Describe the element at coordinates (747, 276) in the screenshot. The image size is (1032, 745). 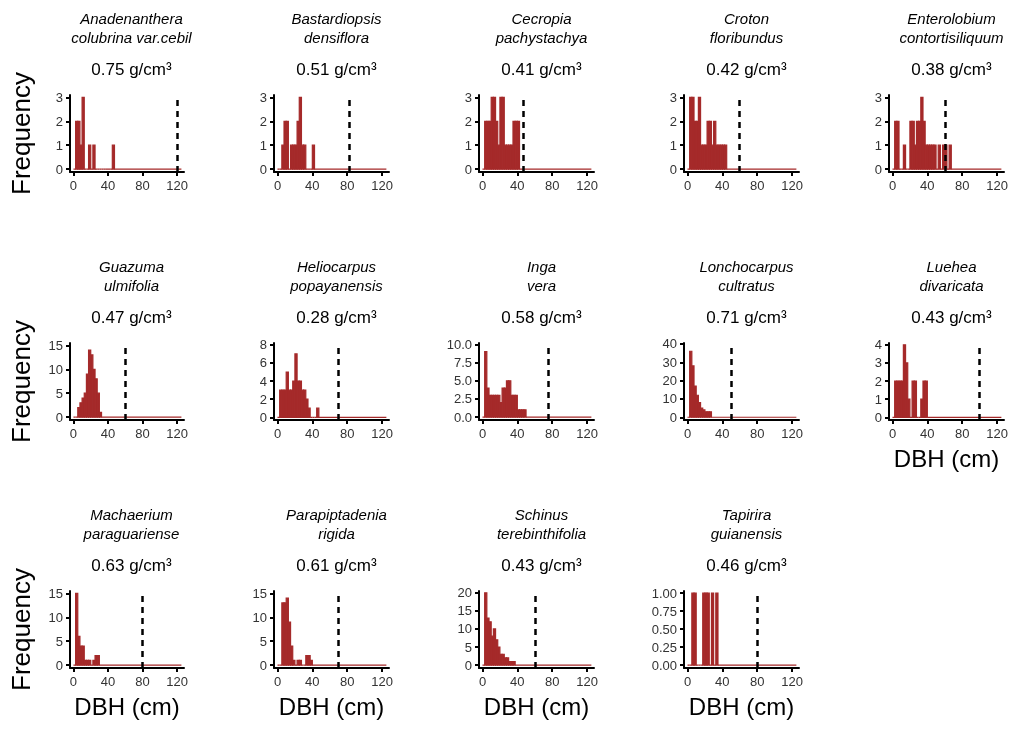
I see `chart-title: Lonchocarpus cultratus` at that location.